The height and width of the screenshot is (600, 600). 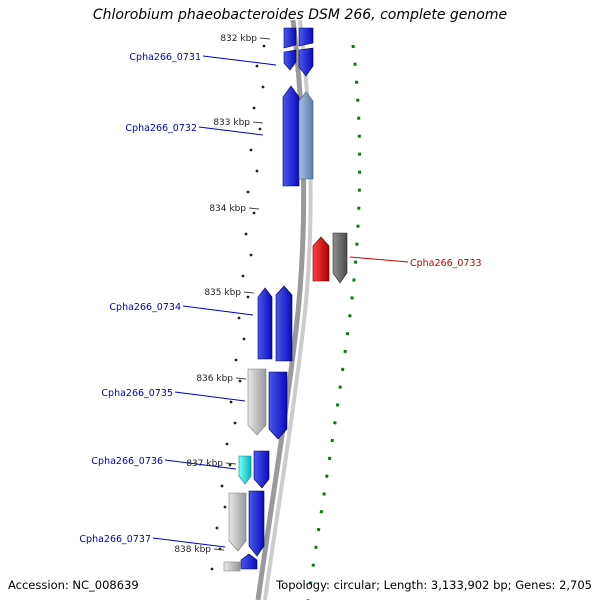 I want to click on gene-arrow-cpha266-0735-b, so click(x=278, y=405).